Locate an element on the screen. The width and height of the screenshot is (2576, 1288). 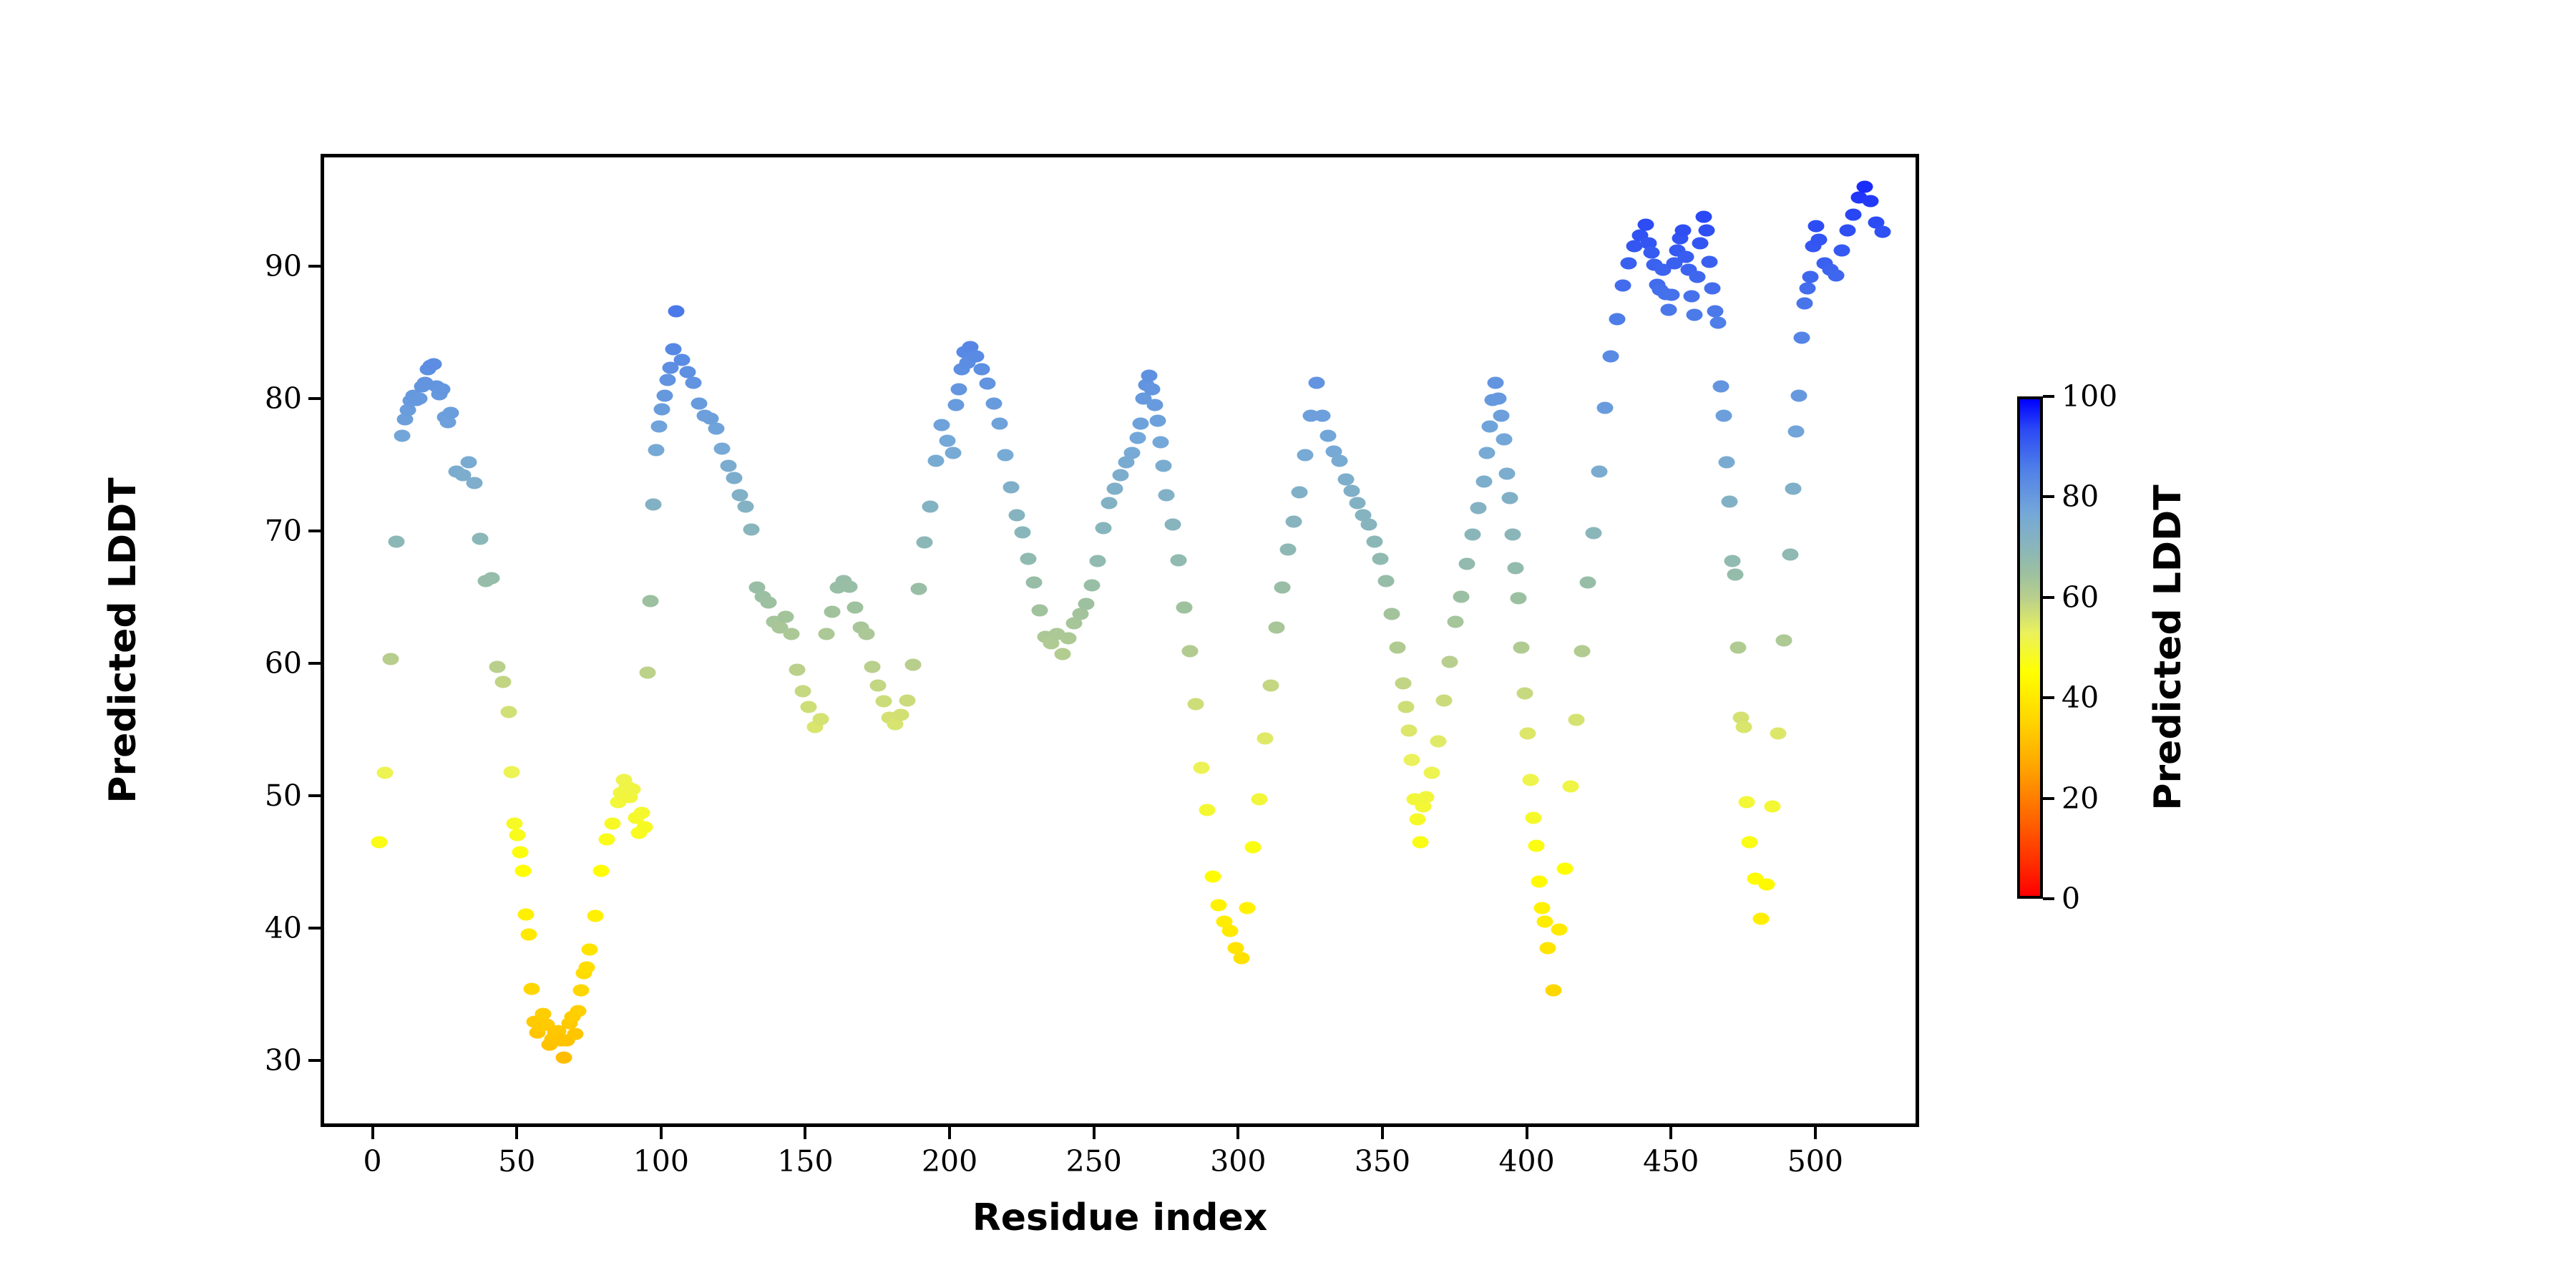
x-tick-label: 350 is located at coordinates (1382, 1161).